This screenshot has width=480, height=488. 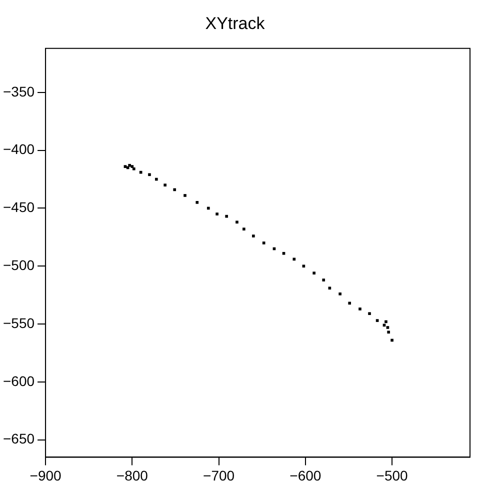 I want to click on y-tick-label: −600, so click(x=18, y=380).